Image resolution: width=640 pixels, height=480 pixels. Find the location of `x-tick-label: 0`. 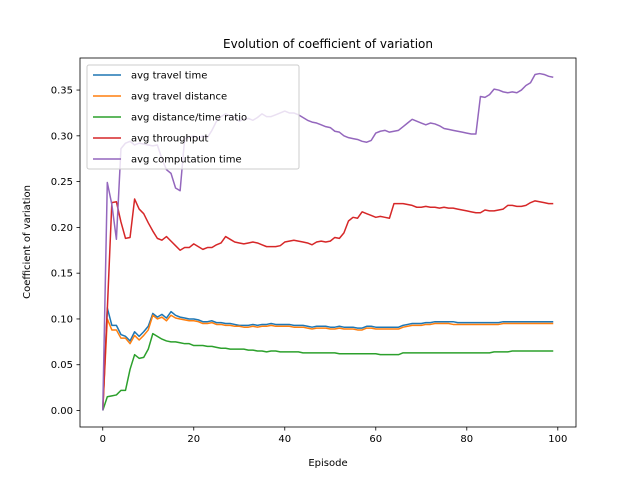

x-tick-label: 0 is located at coordinates (103, 439).